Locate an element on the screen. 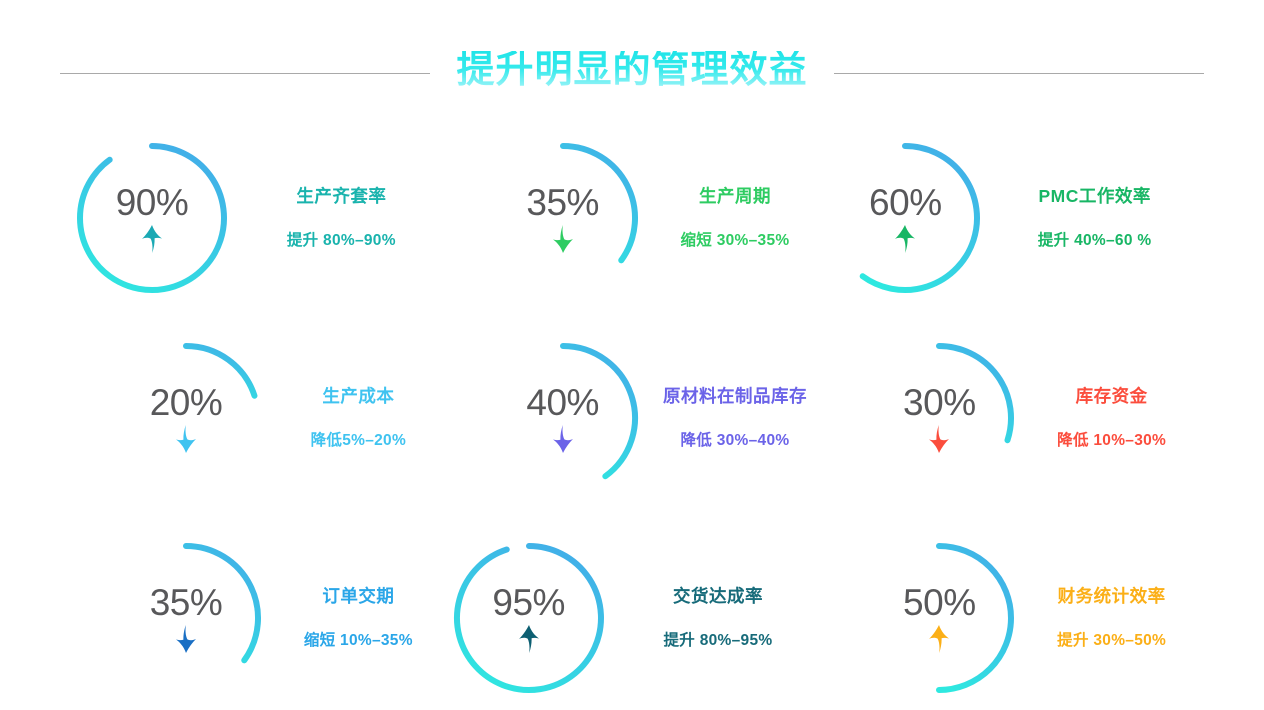 This screenshot has width=1264, height=710. gauge-value: 90% is located at coordinates (152, 202).